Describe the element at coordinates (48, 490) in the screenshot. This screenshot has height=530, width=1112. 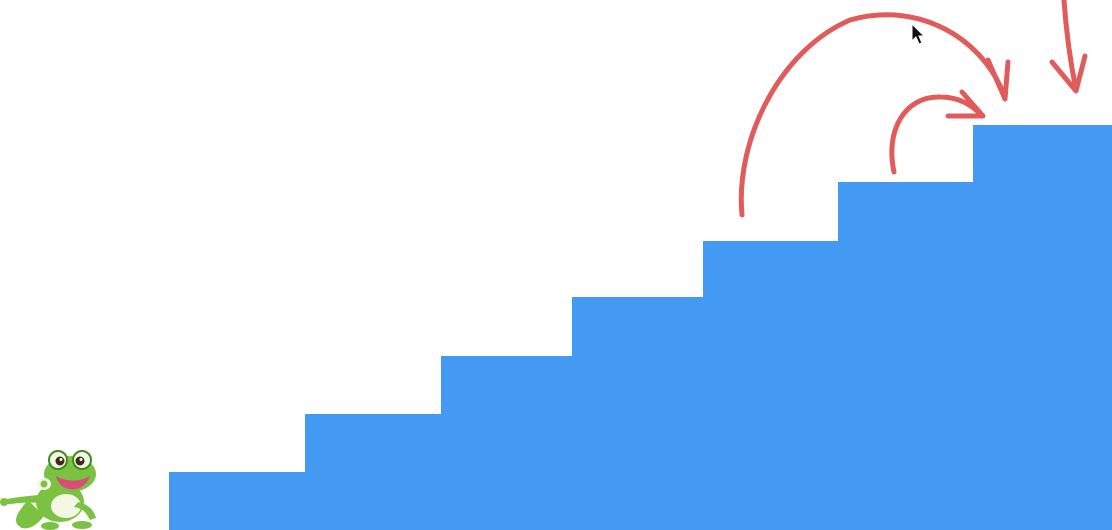
I see `frog-icon` at that location.